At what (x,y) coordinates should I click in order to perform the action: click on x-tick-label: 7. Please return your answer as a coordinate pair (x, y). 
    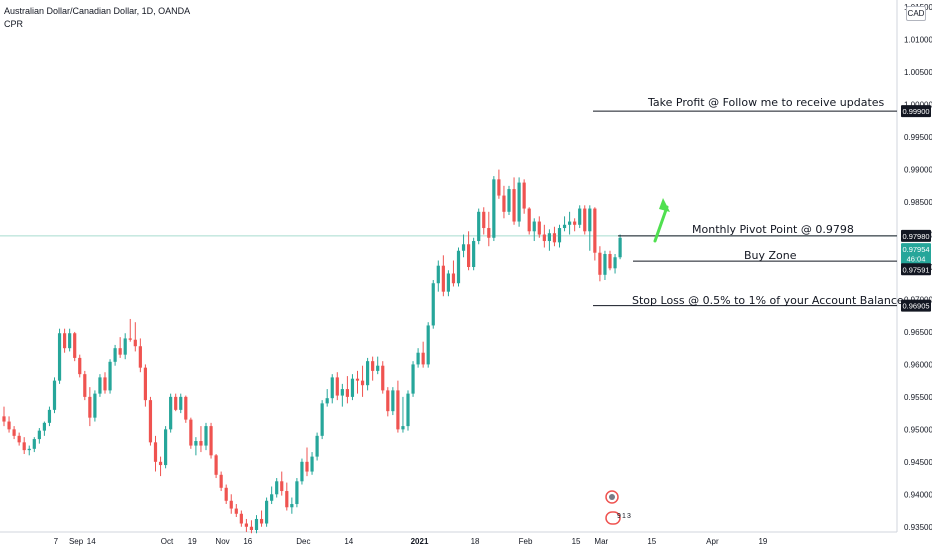
    Looking at the image, I should click on (56, 541).